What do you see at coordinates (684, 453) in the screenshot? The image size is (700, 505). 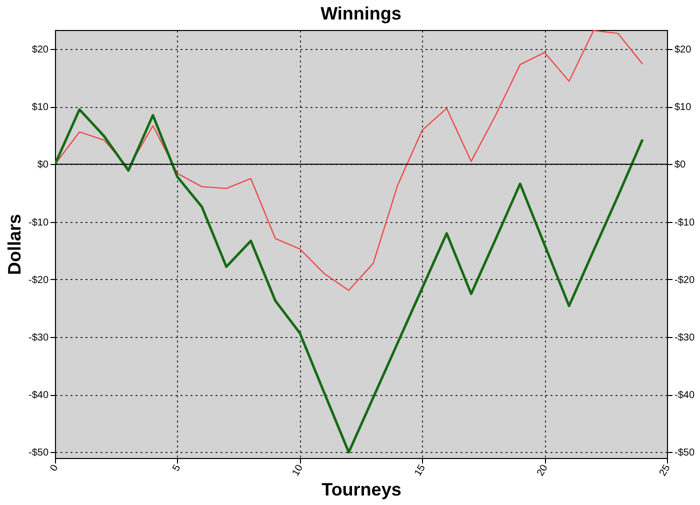 I see `y2-tick-label: -$50` at bounding box center [684, 453].